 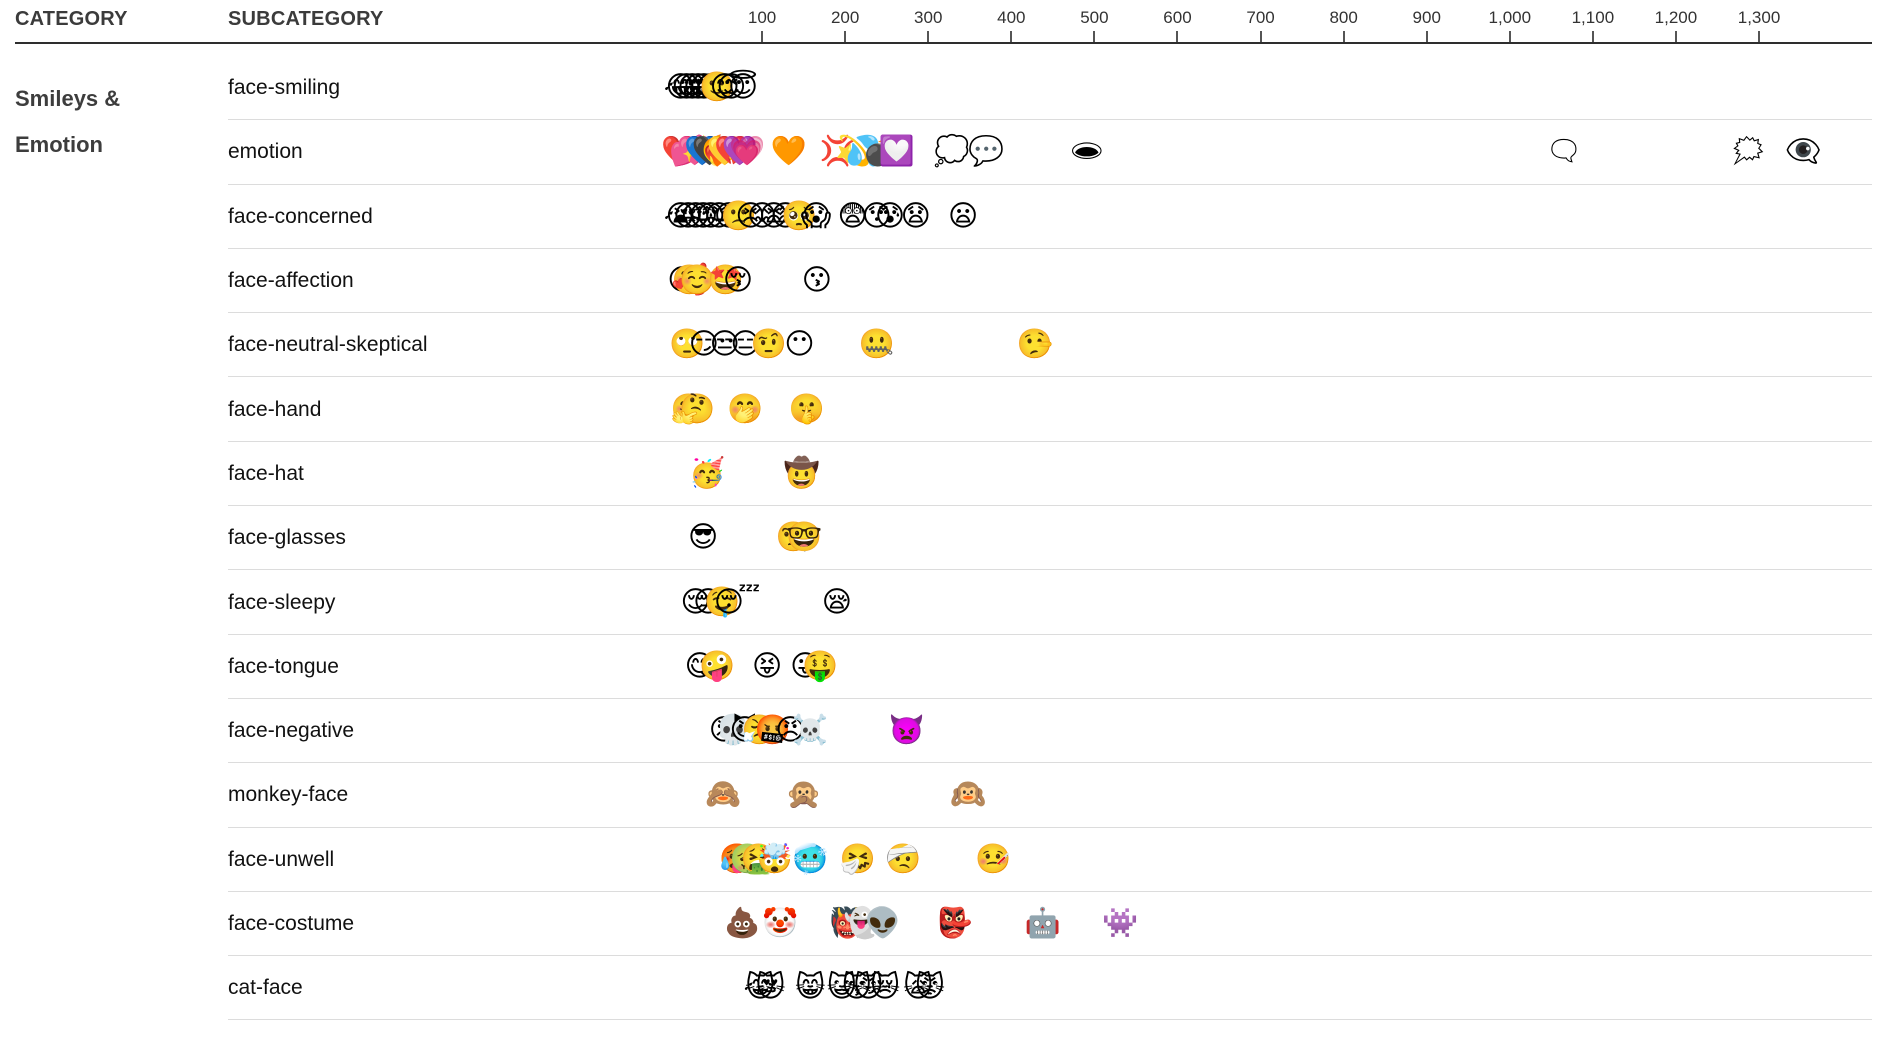 What do you see at coordinates (802, 473) in the screenshot?
I see `emoji-point: 🤠` at bounding box center [802, 473].